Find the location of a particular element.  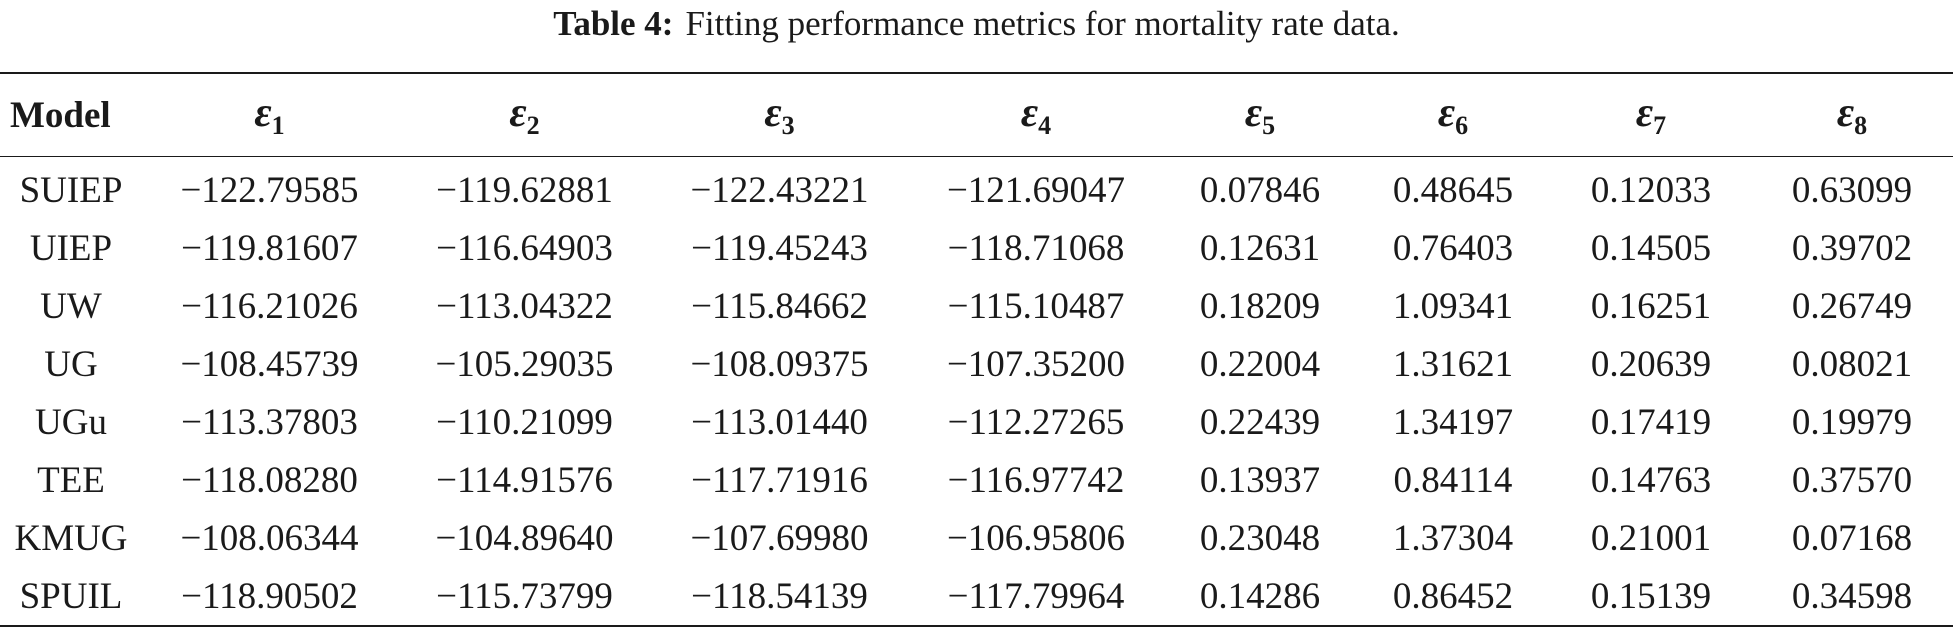

metric-cell: 1.09341 is located at coordinates (1453, 306).